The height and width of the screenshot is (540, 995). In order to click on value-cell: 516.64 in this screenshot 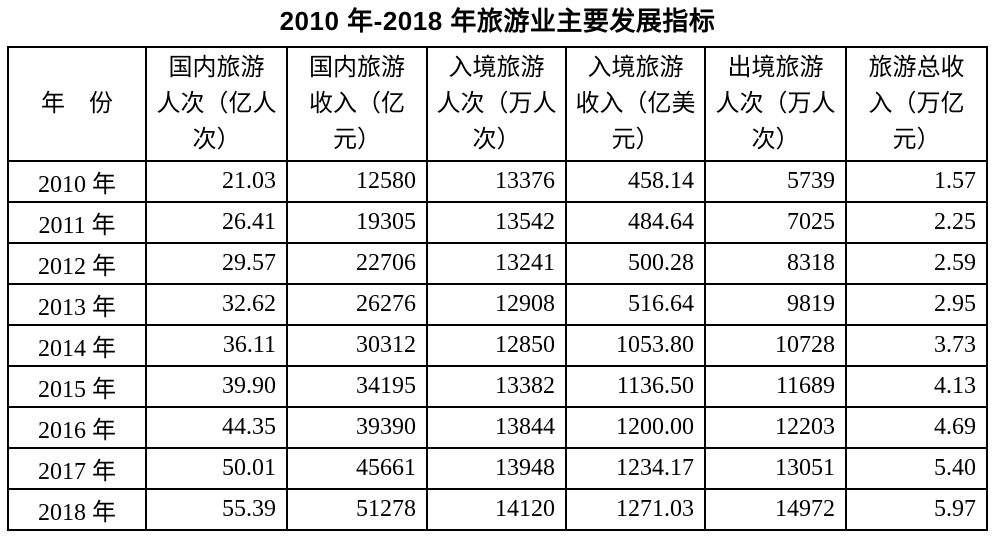, I will do `click(635, 304)`.